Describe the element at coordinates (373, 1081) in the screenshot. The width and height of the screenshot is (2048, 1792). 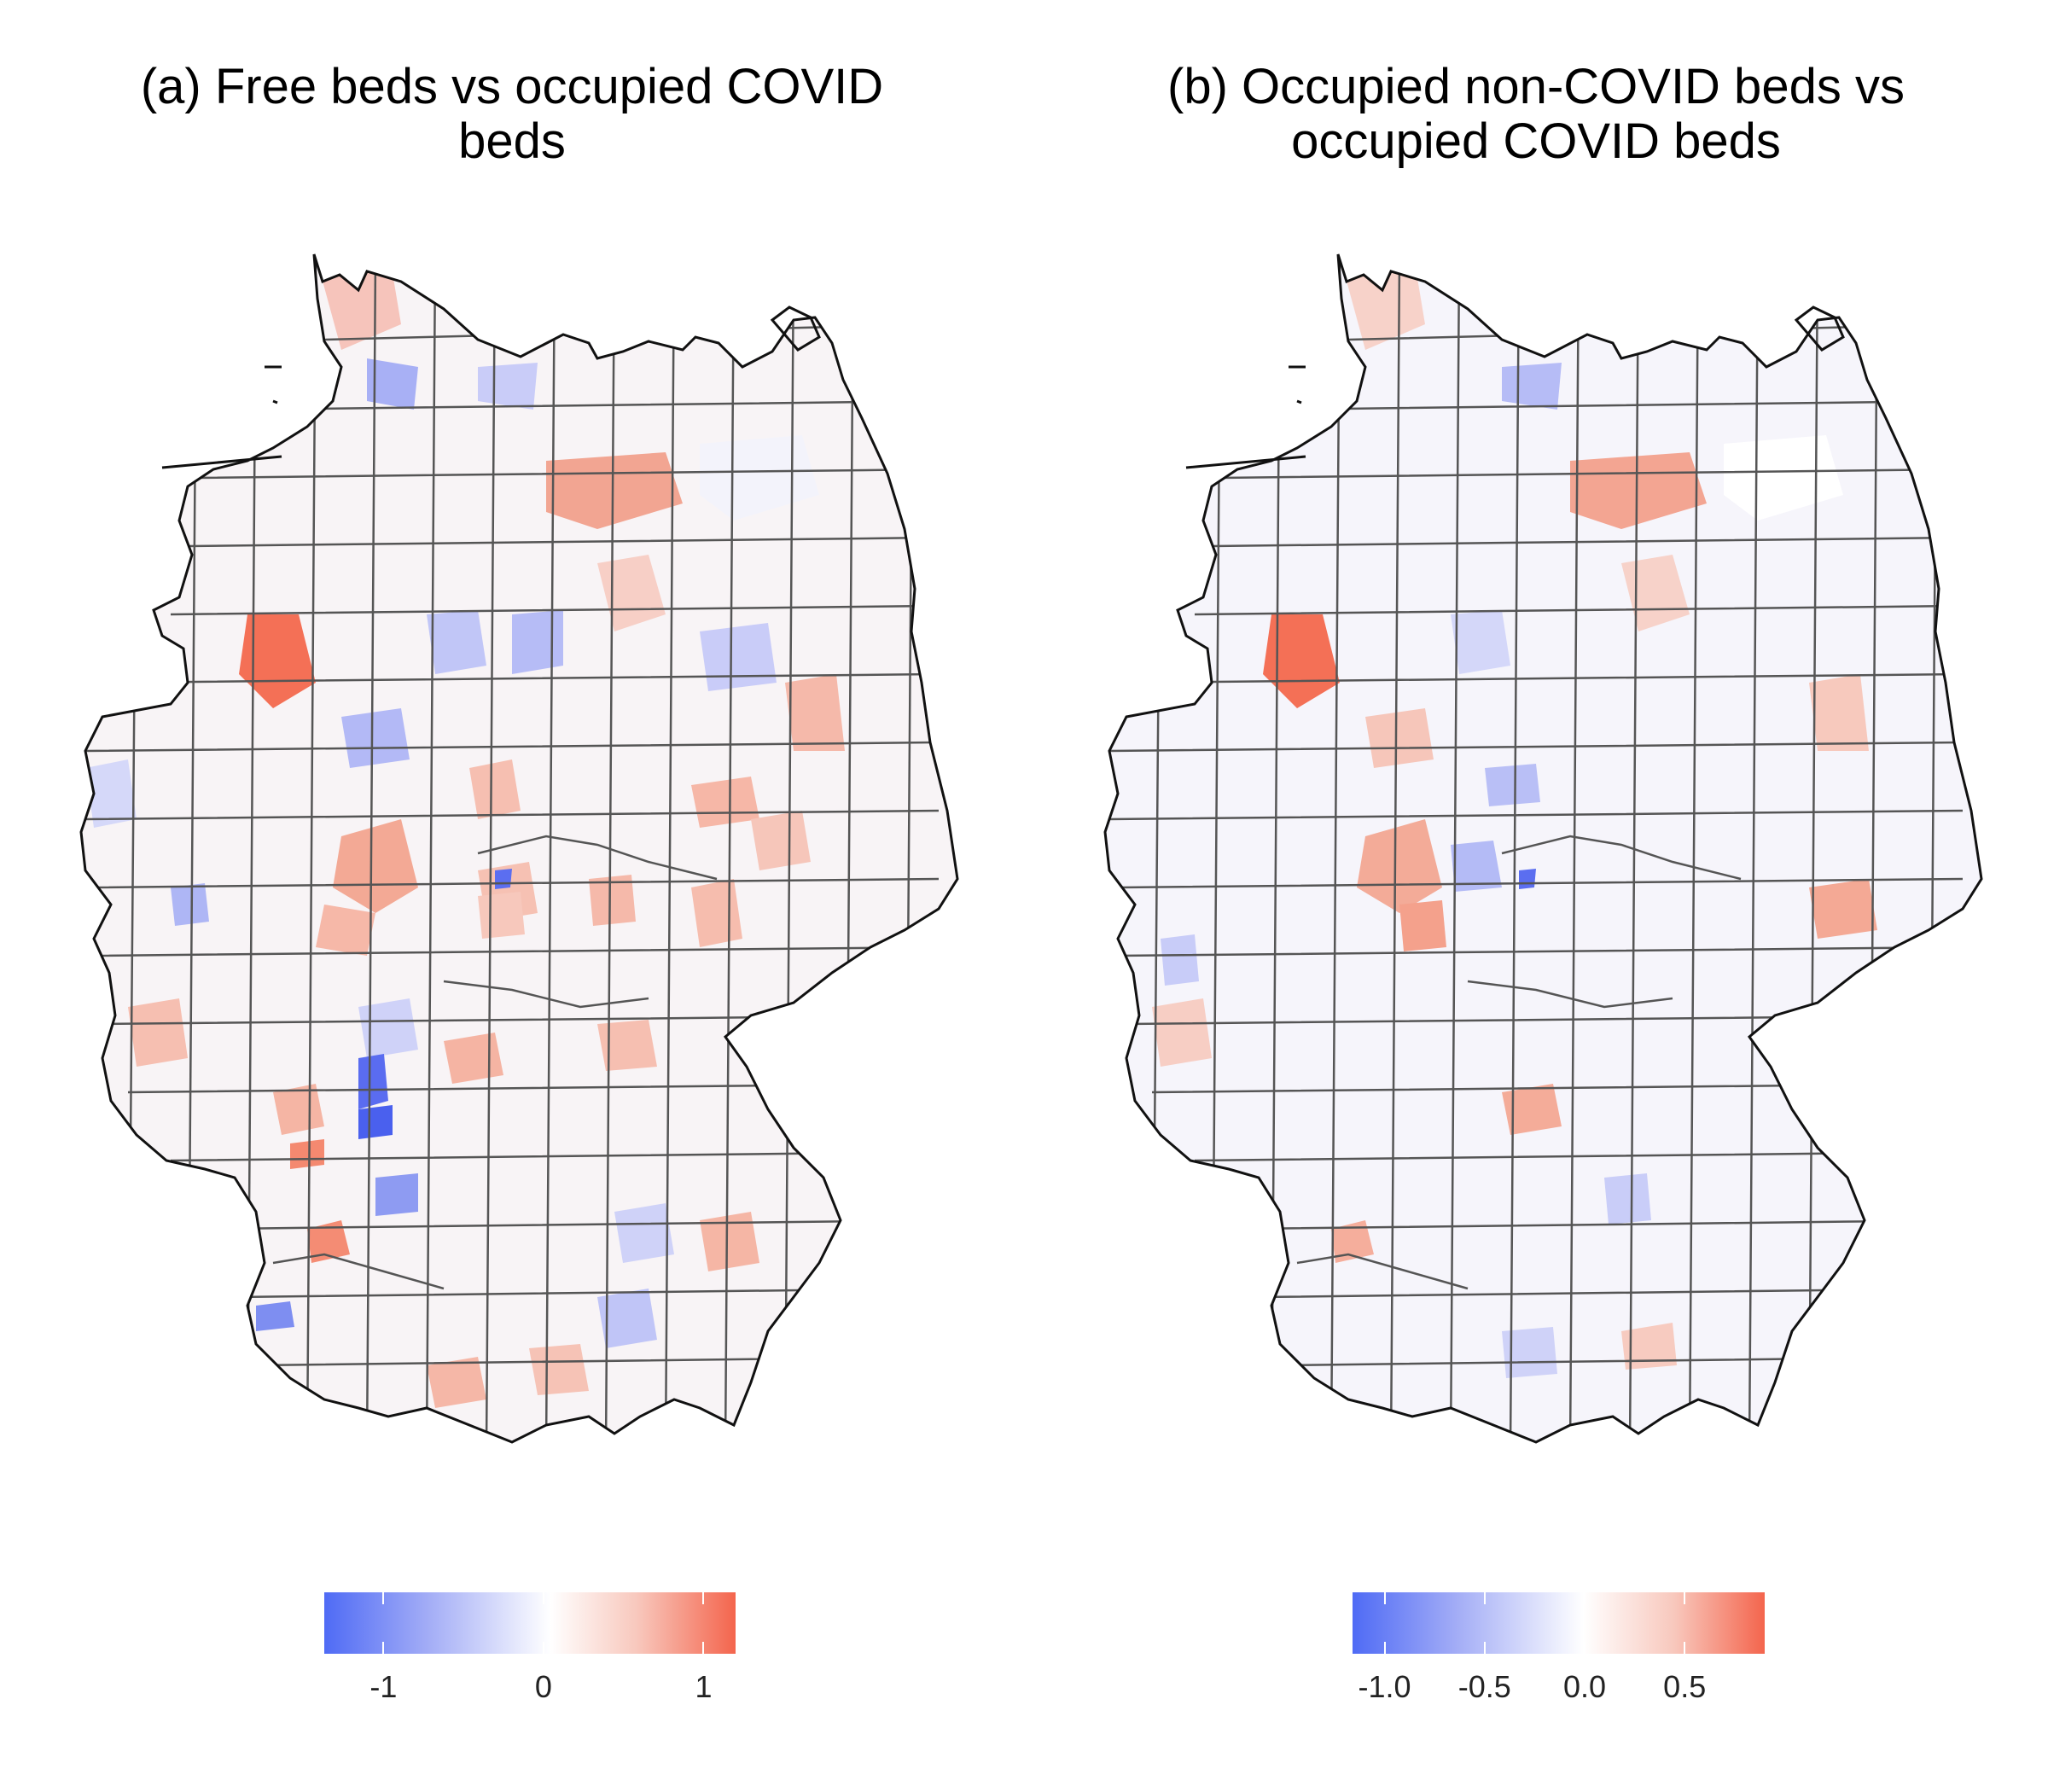
I see `district-ffm` at that location.